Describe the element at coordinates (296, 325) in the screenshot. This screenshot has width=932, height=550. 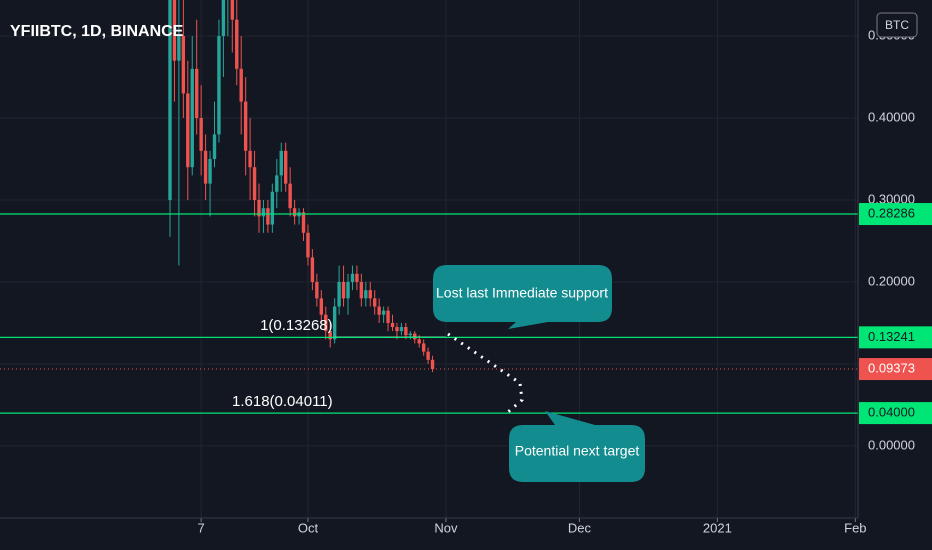
I see `fib-label: 1(0.13268)` at that location.